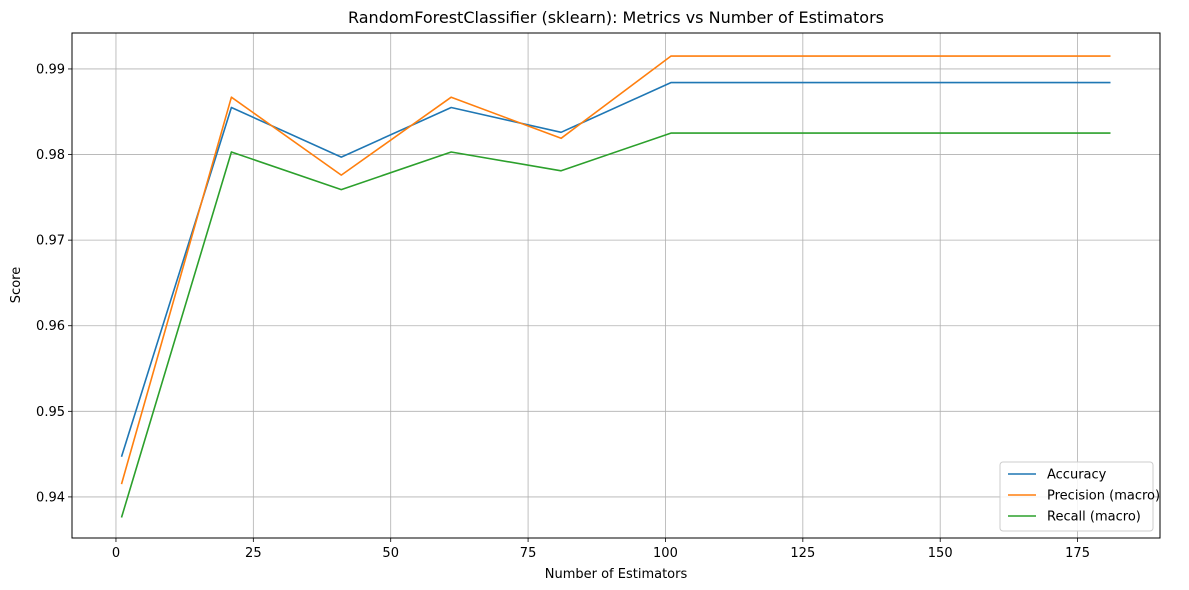 This screenshot has height=590, width=1189. What do you see at coordinates (116, 553) in the screenshot?
I see `x-tick-label: 0` at bounding box center [116, 553].